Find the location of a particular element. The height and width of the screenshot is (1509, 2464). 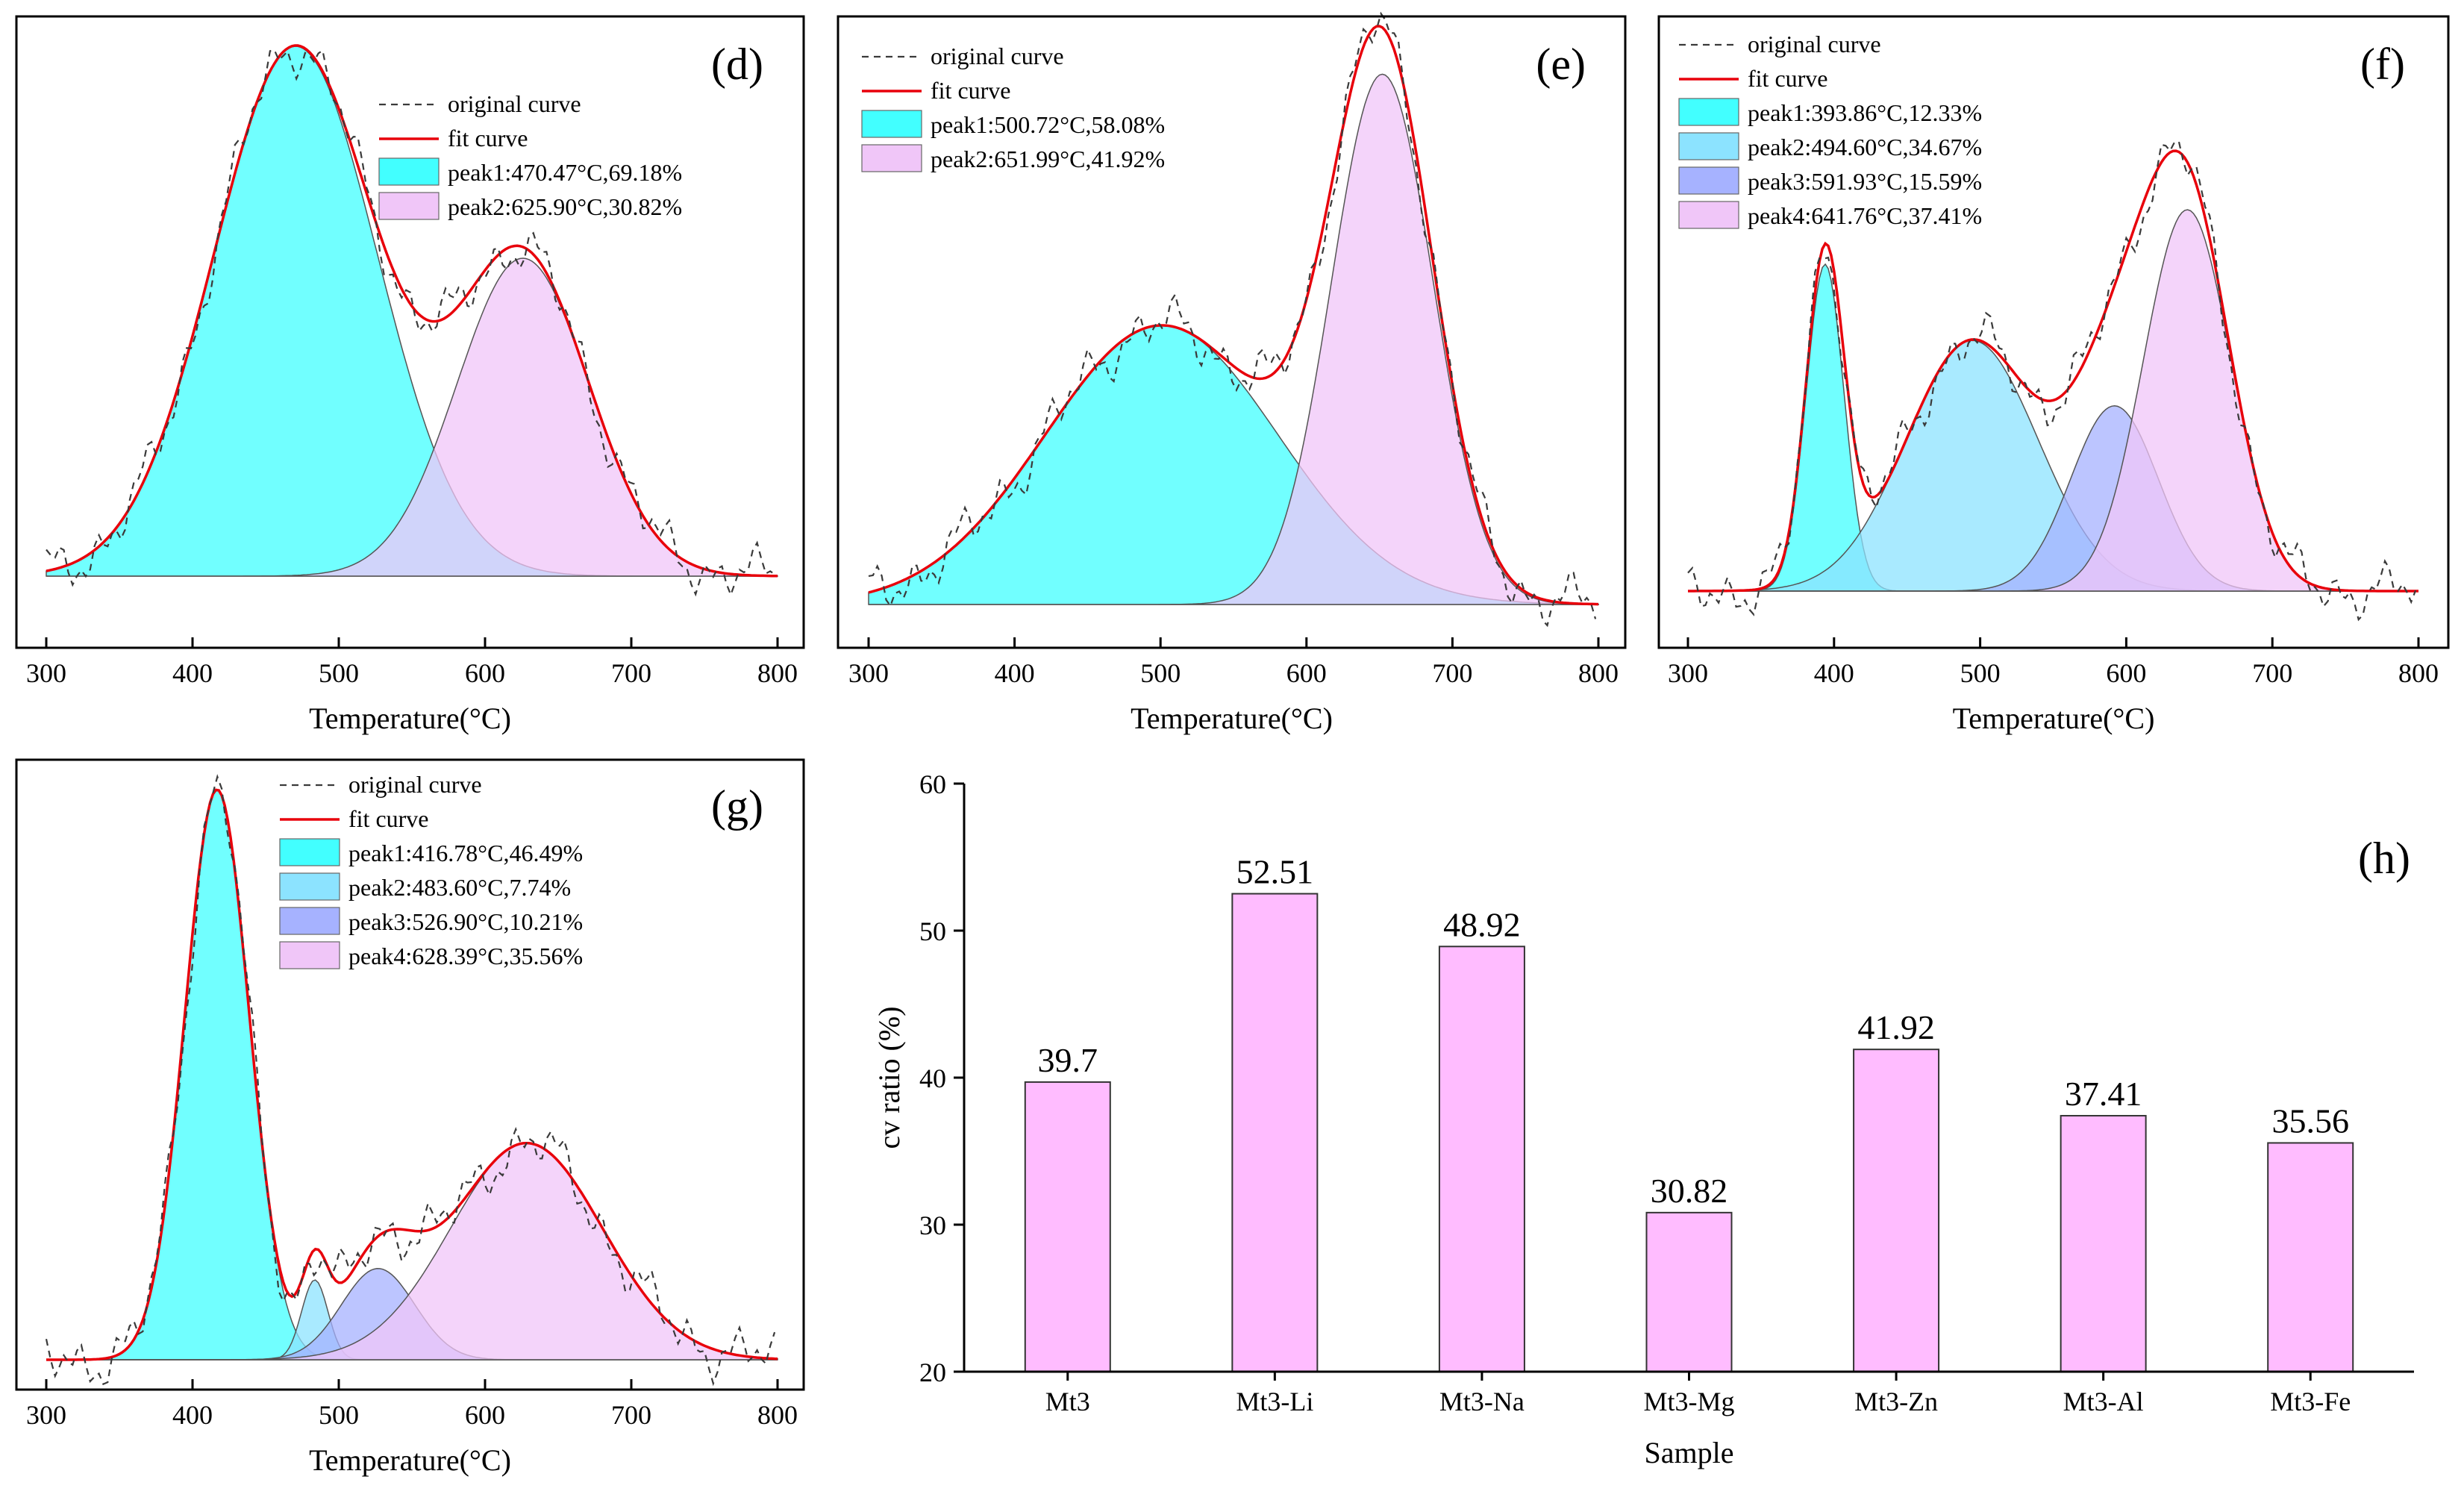

y-tick-label: 20 is located at coordinates (932, 1372).